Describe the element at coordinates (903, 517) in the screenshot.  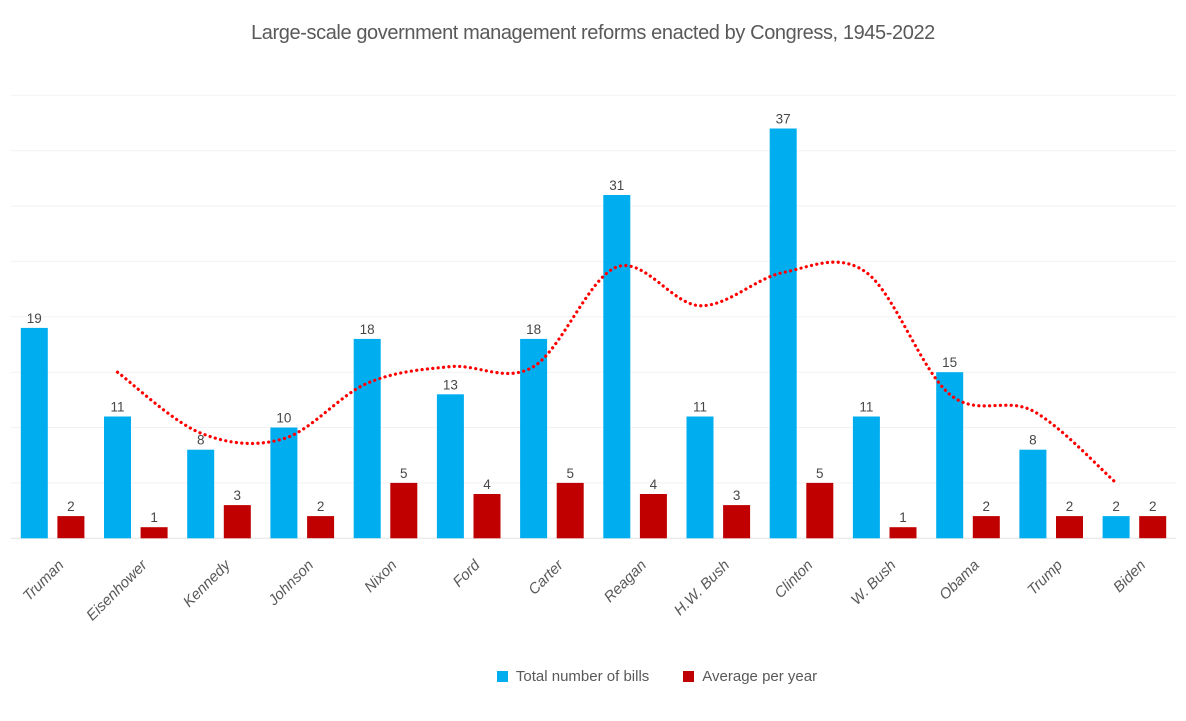
I see `value-label-average-per-year-w-bush: 1` at that location.